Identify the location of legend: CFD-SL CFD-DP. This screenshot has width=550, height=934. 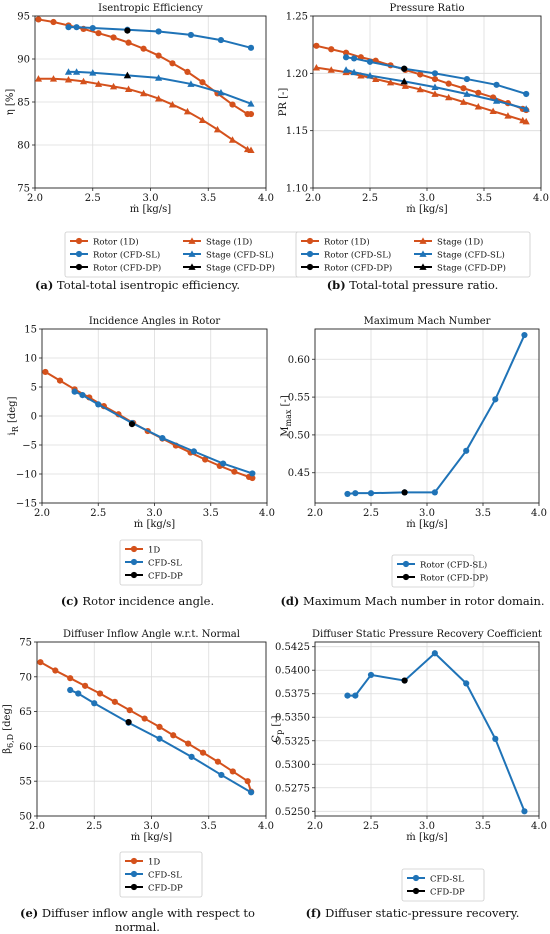
(443, 885).